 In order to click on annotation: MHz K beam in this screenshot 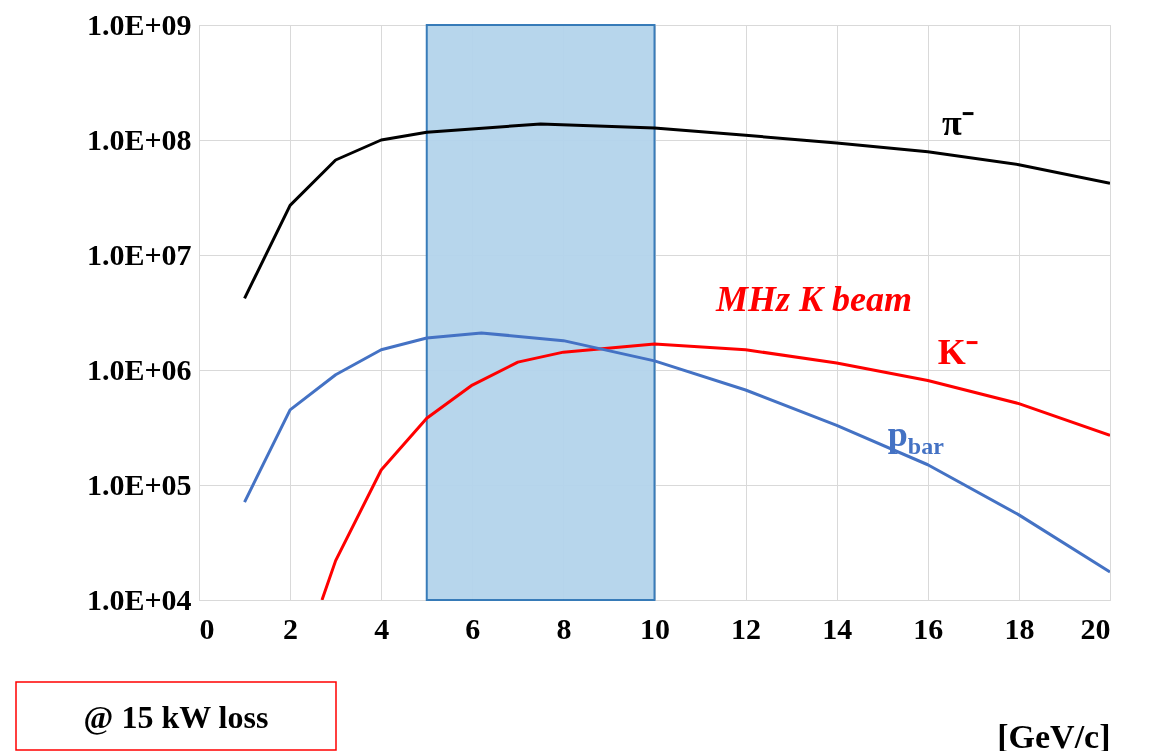, I will do `click(813, 299)`.